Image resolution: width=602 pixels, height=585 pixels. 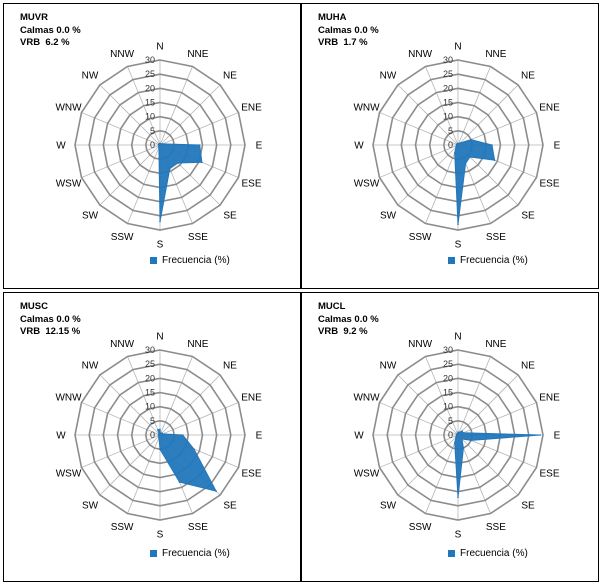 What do you see at coordinates (332, 306) in the screenshot?
I see `station-name: MUCL` at bounding box center [332, 306].